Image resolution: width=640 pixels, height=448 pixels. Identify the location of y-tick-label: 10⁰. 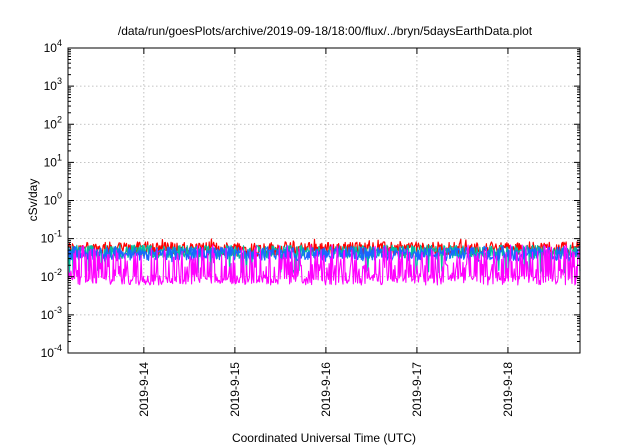
(53, 199).